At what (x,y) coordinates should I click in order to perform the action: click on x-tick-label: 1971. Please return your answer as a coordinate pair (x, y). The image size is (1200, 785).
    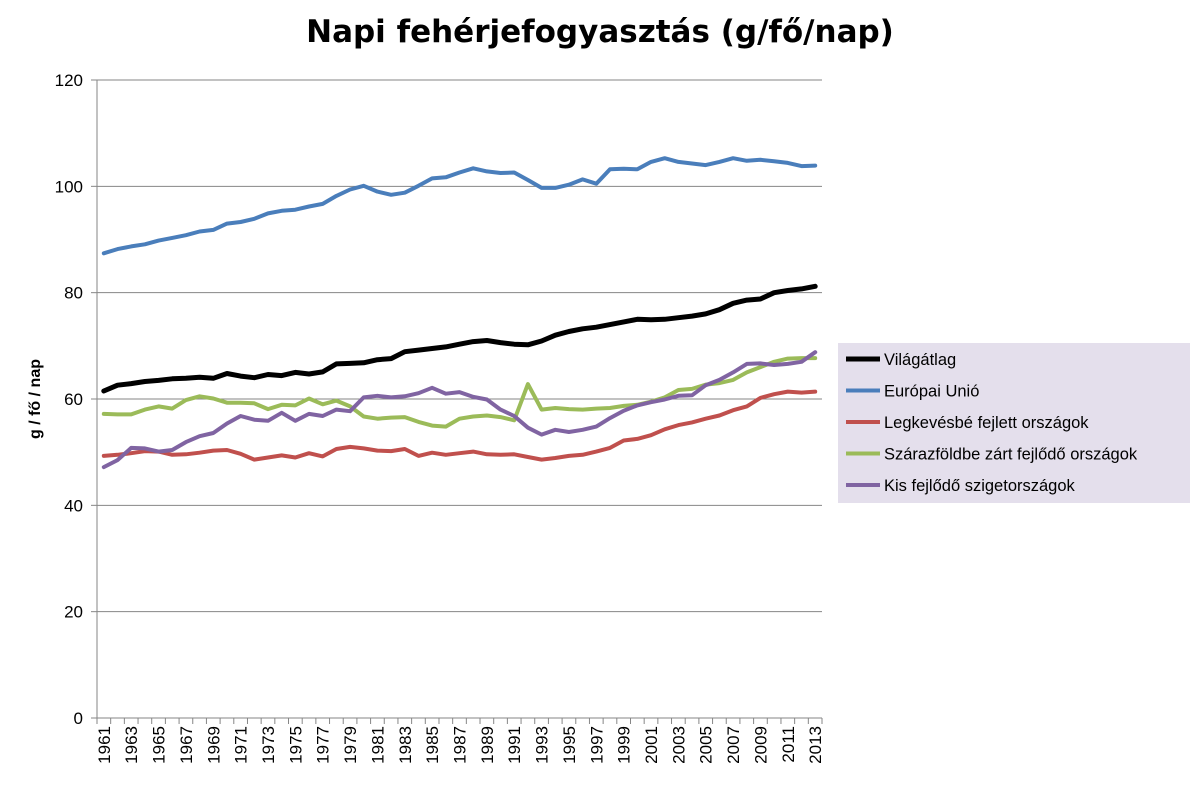
    Looking at the image, I should click on (241, 745).